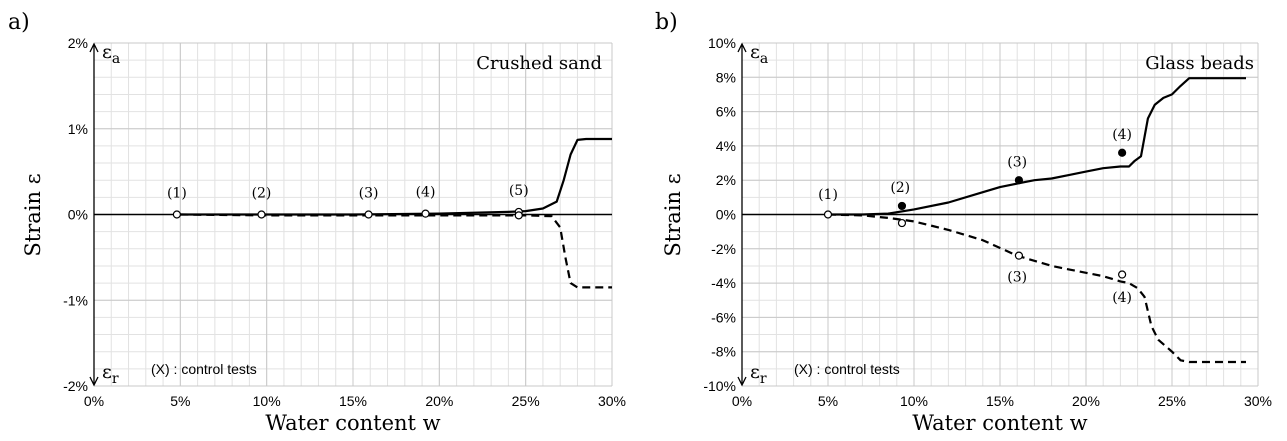 This screenshot has width=1287, height=441. I want to click on y-tick-label: -6%, so click(723, 317).